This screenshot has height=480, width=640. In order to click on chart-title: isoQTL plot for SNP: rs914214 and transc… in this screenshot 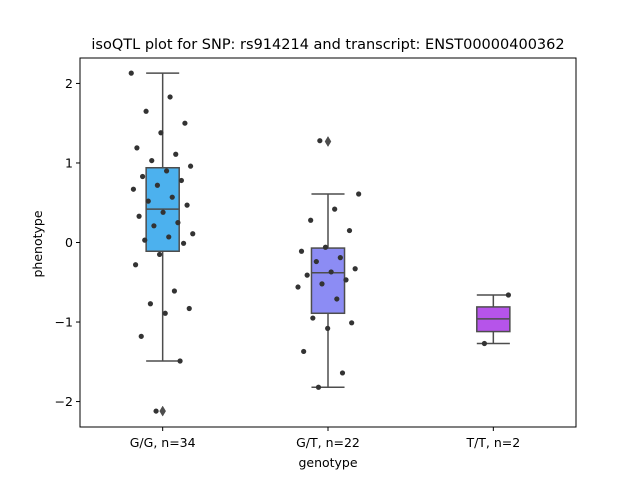, I will do `click(327, 45)`.